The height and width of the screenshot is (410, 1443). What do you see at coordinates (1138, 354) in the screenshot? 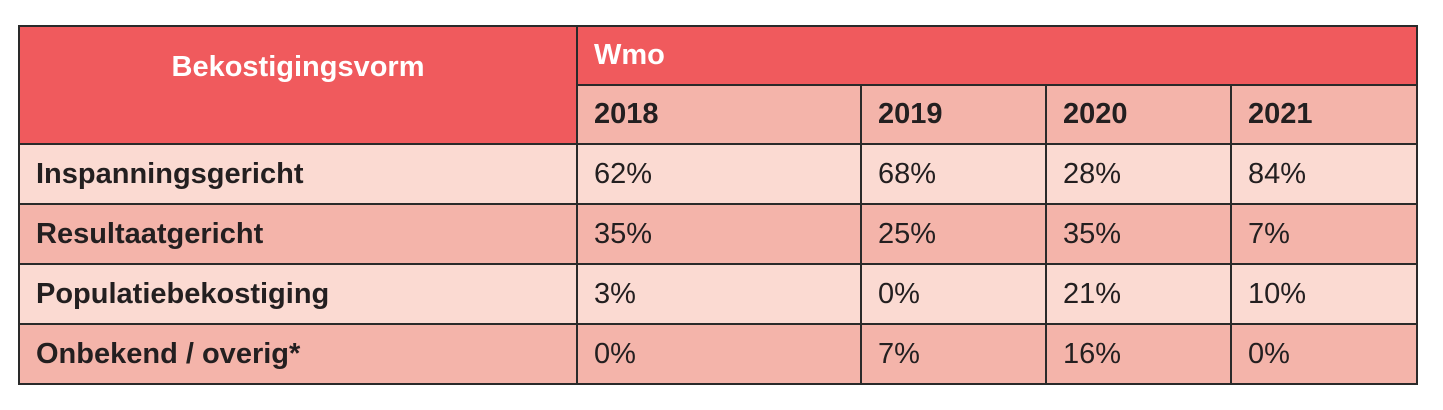
I see `table-cell: 16%` at bounding box center [1138, 354].